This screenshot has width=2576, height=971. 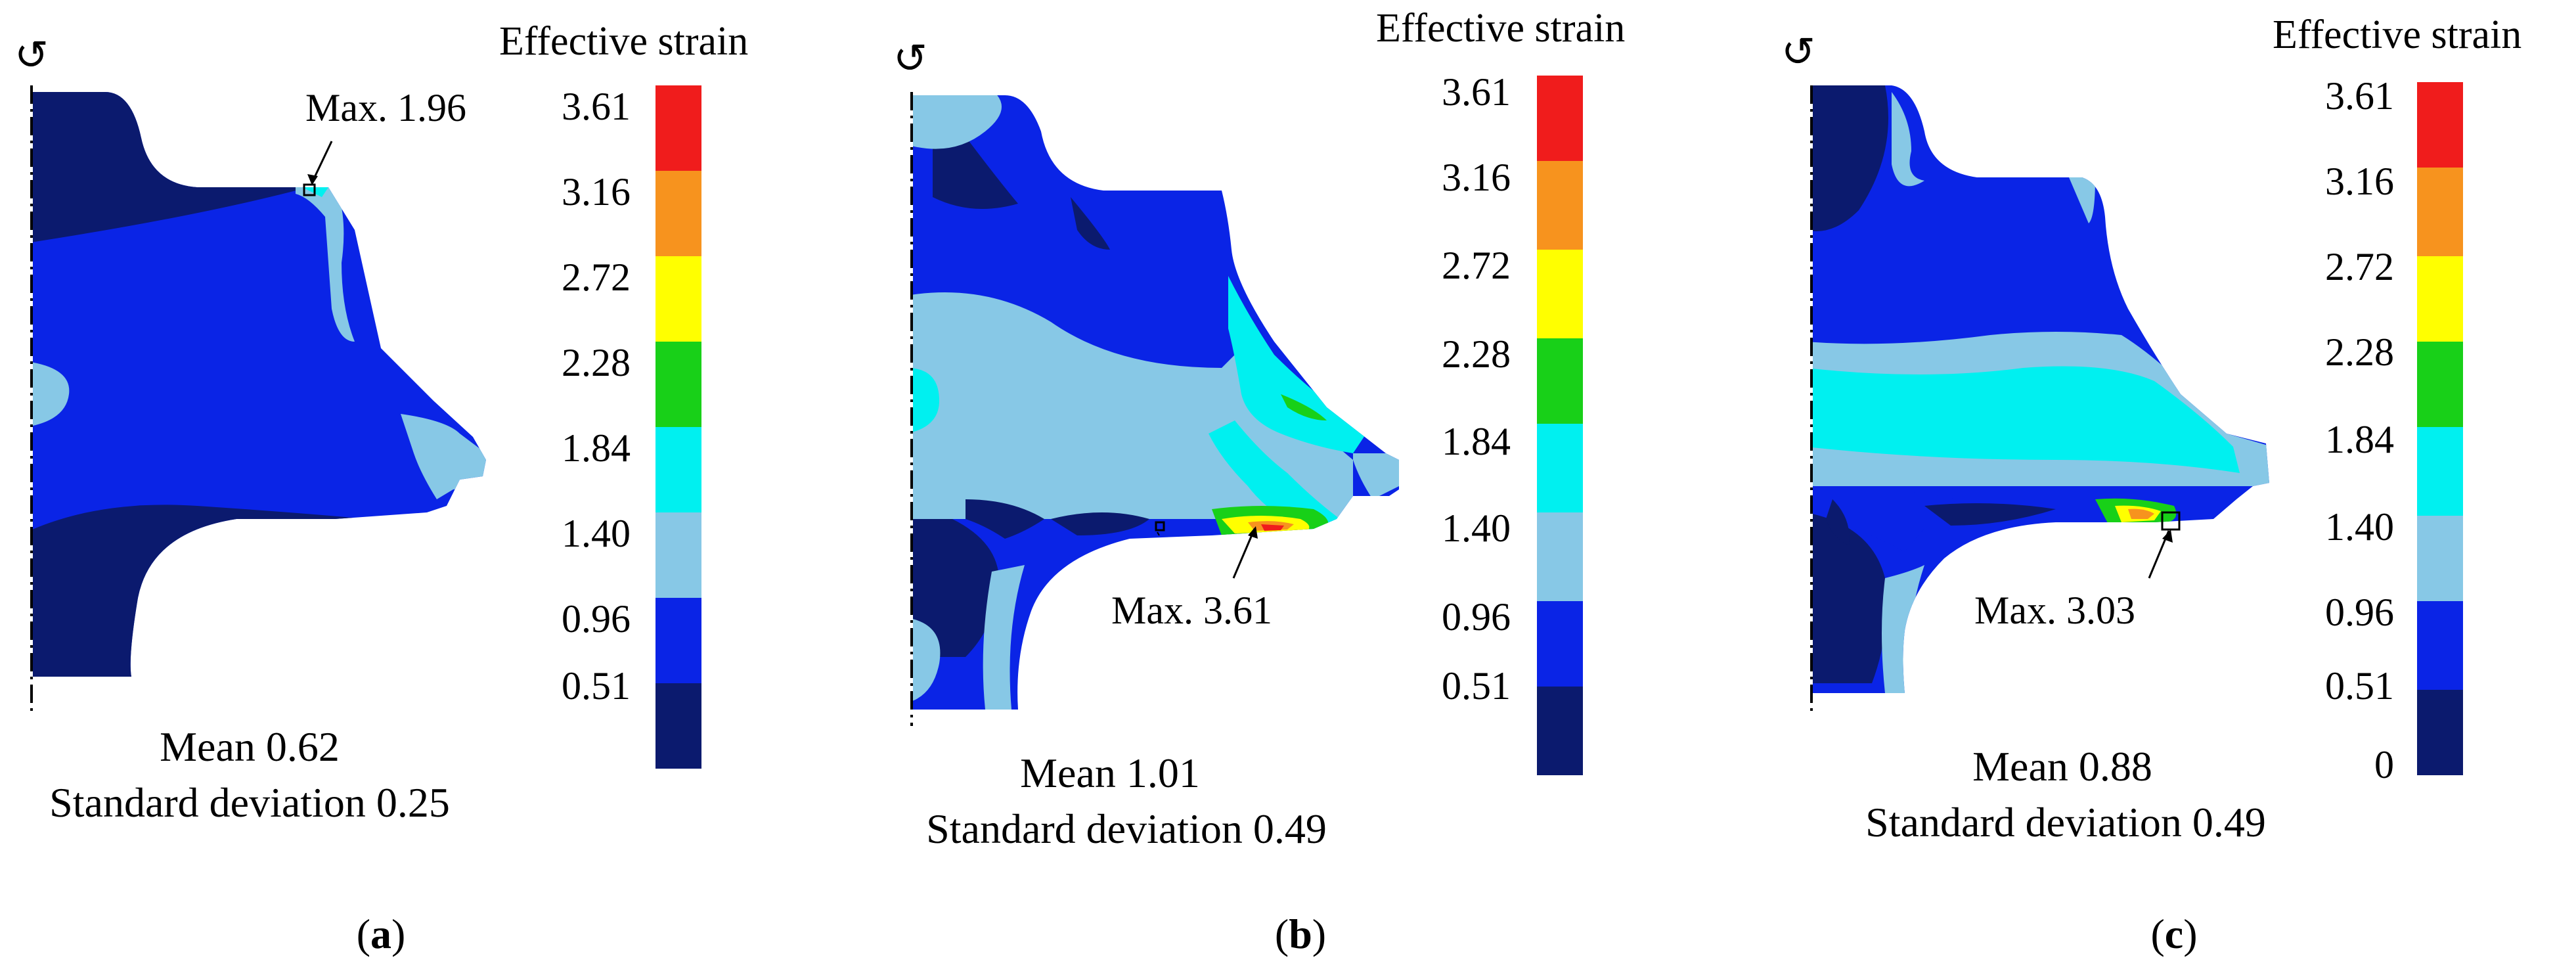 What do you see at coordinates (250, 746) in the screenshot?
I see `mean-label-a: Mean 0.62` at bounding box center [250, 746].